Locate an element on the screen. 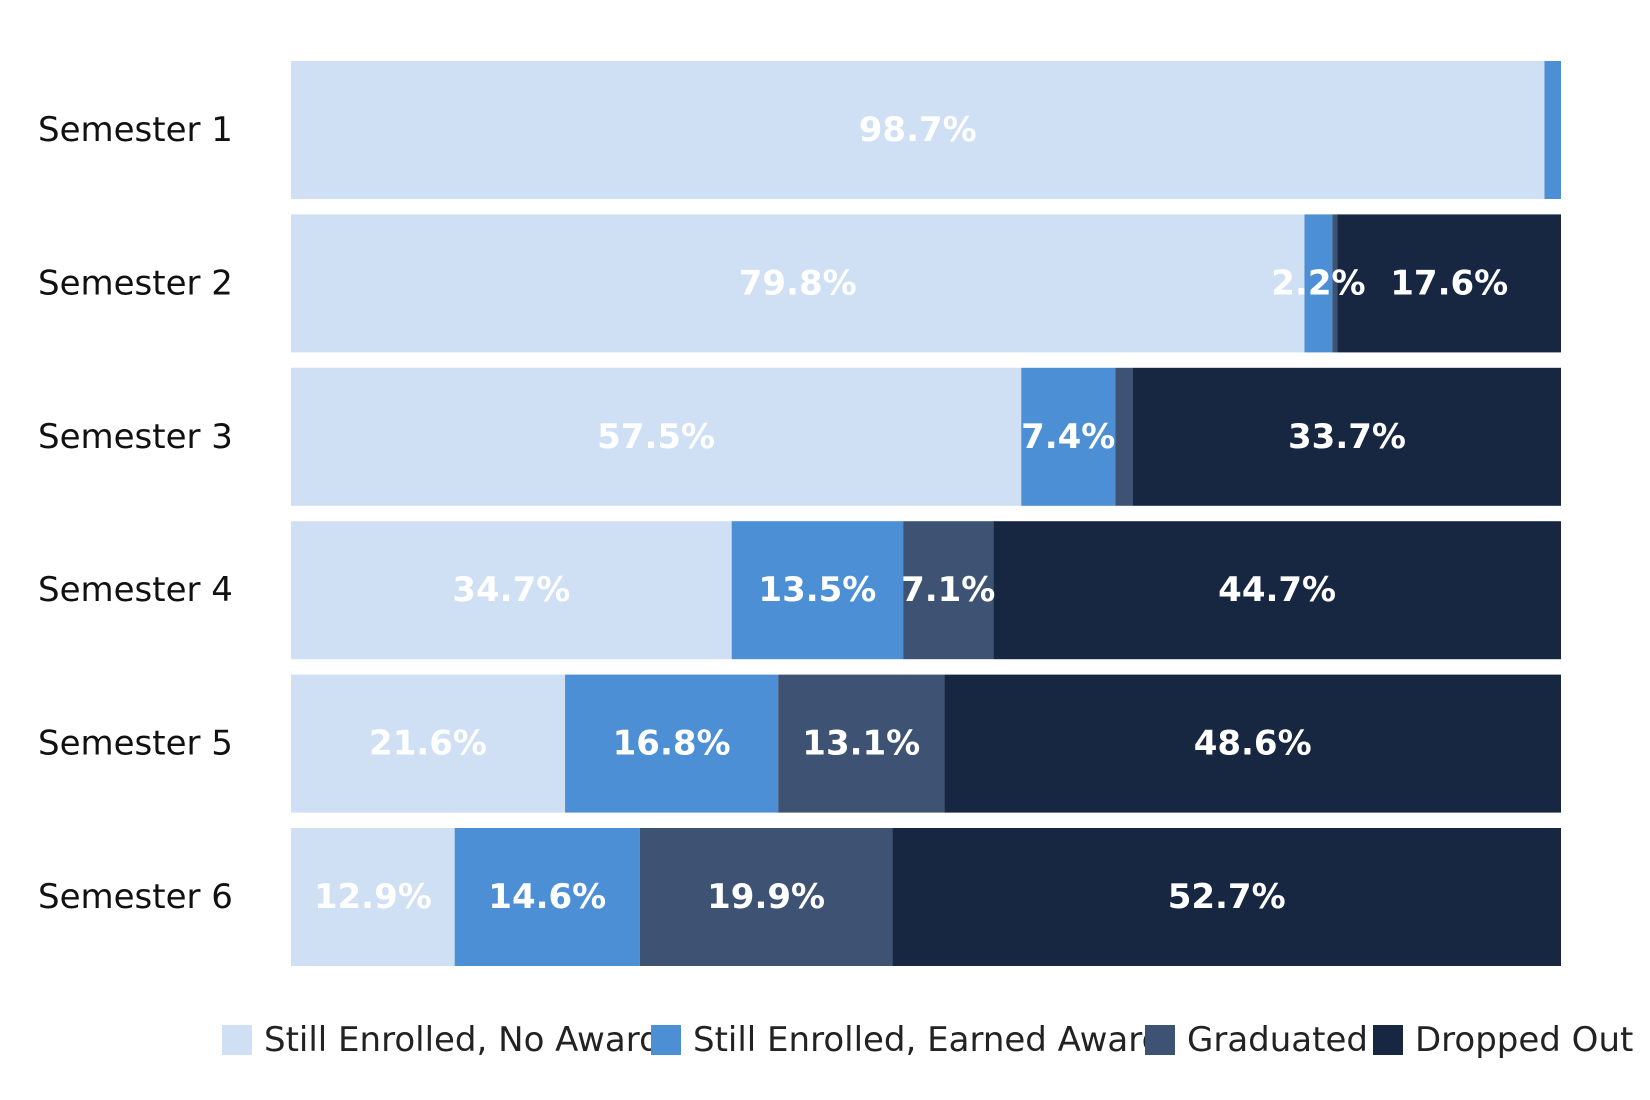 This screenshot has height=1100, width=1650. value-label-dropped-out-semester-4: 44.7% is located at coordinates (1277, 590).